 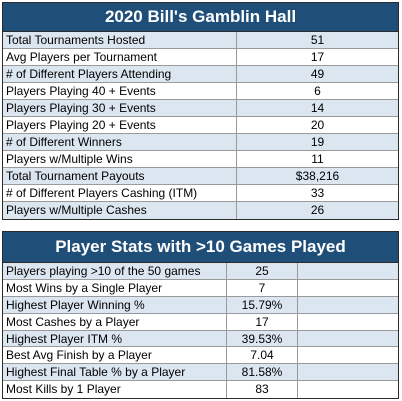 I want to click on row-value: 20, so click(x=317, y=125).